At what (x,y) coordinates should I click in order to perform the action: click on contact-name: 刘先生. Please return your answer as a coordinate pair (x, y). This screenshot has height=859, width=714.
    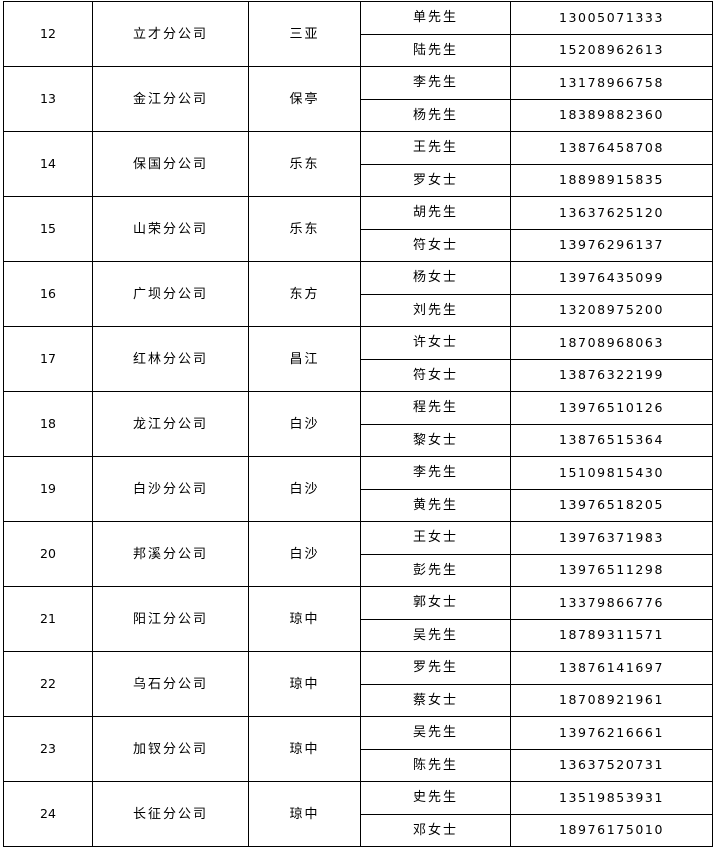
    Looking at the image, I should click on (435, 310).